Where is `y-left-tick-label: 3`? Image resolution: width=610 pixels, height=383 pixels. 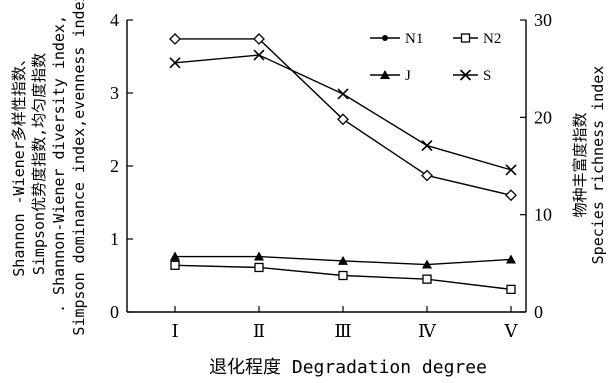
y-left-tick-label: 3 is located at coordinates (114, 93).